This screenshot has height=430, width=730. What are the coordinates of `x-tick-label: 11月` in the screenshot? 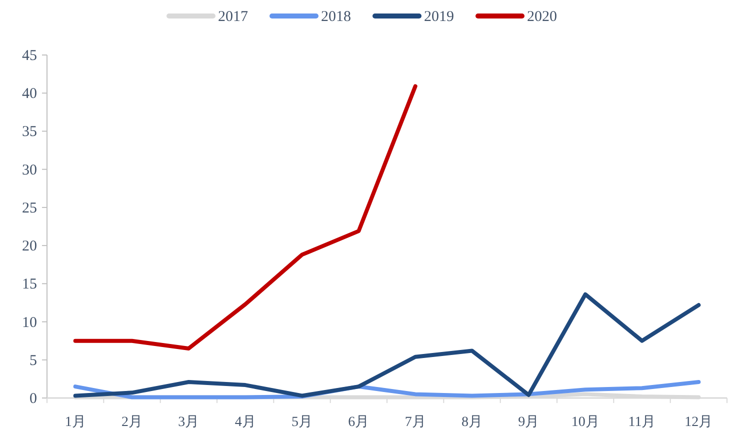 It's located at (642, 422).